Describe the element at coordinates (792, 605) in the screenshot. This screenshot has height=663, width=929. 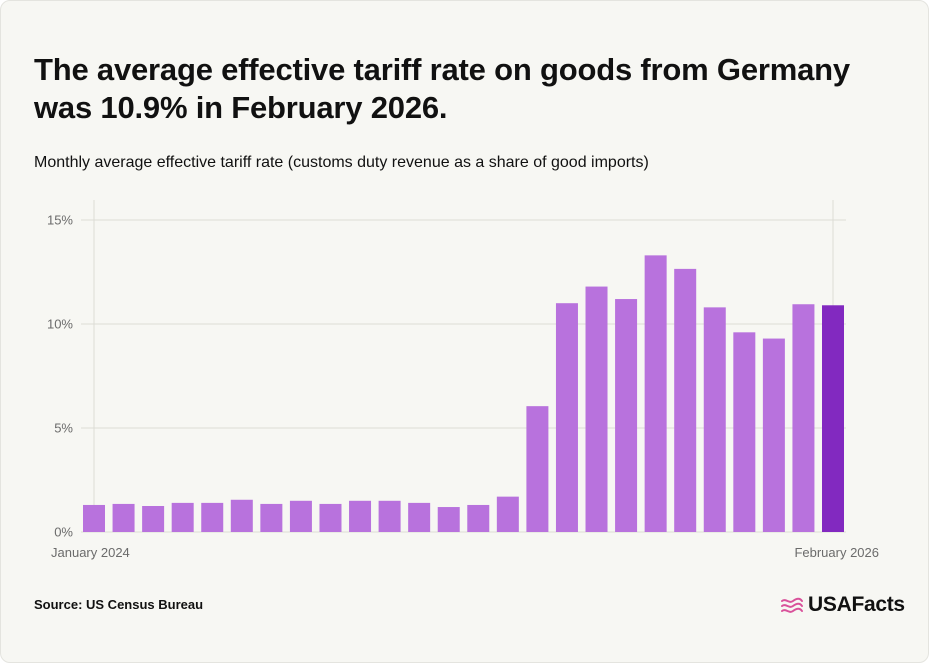
I see `flag-icon` at that location.